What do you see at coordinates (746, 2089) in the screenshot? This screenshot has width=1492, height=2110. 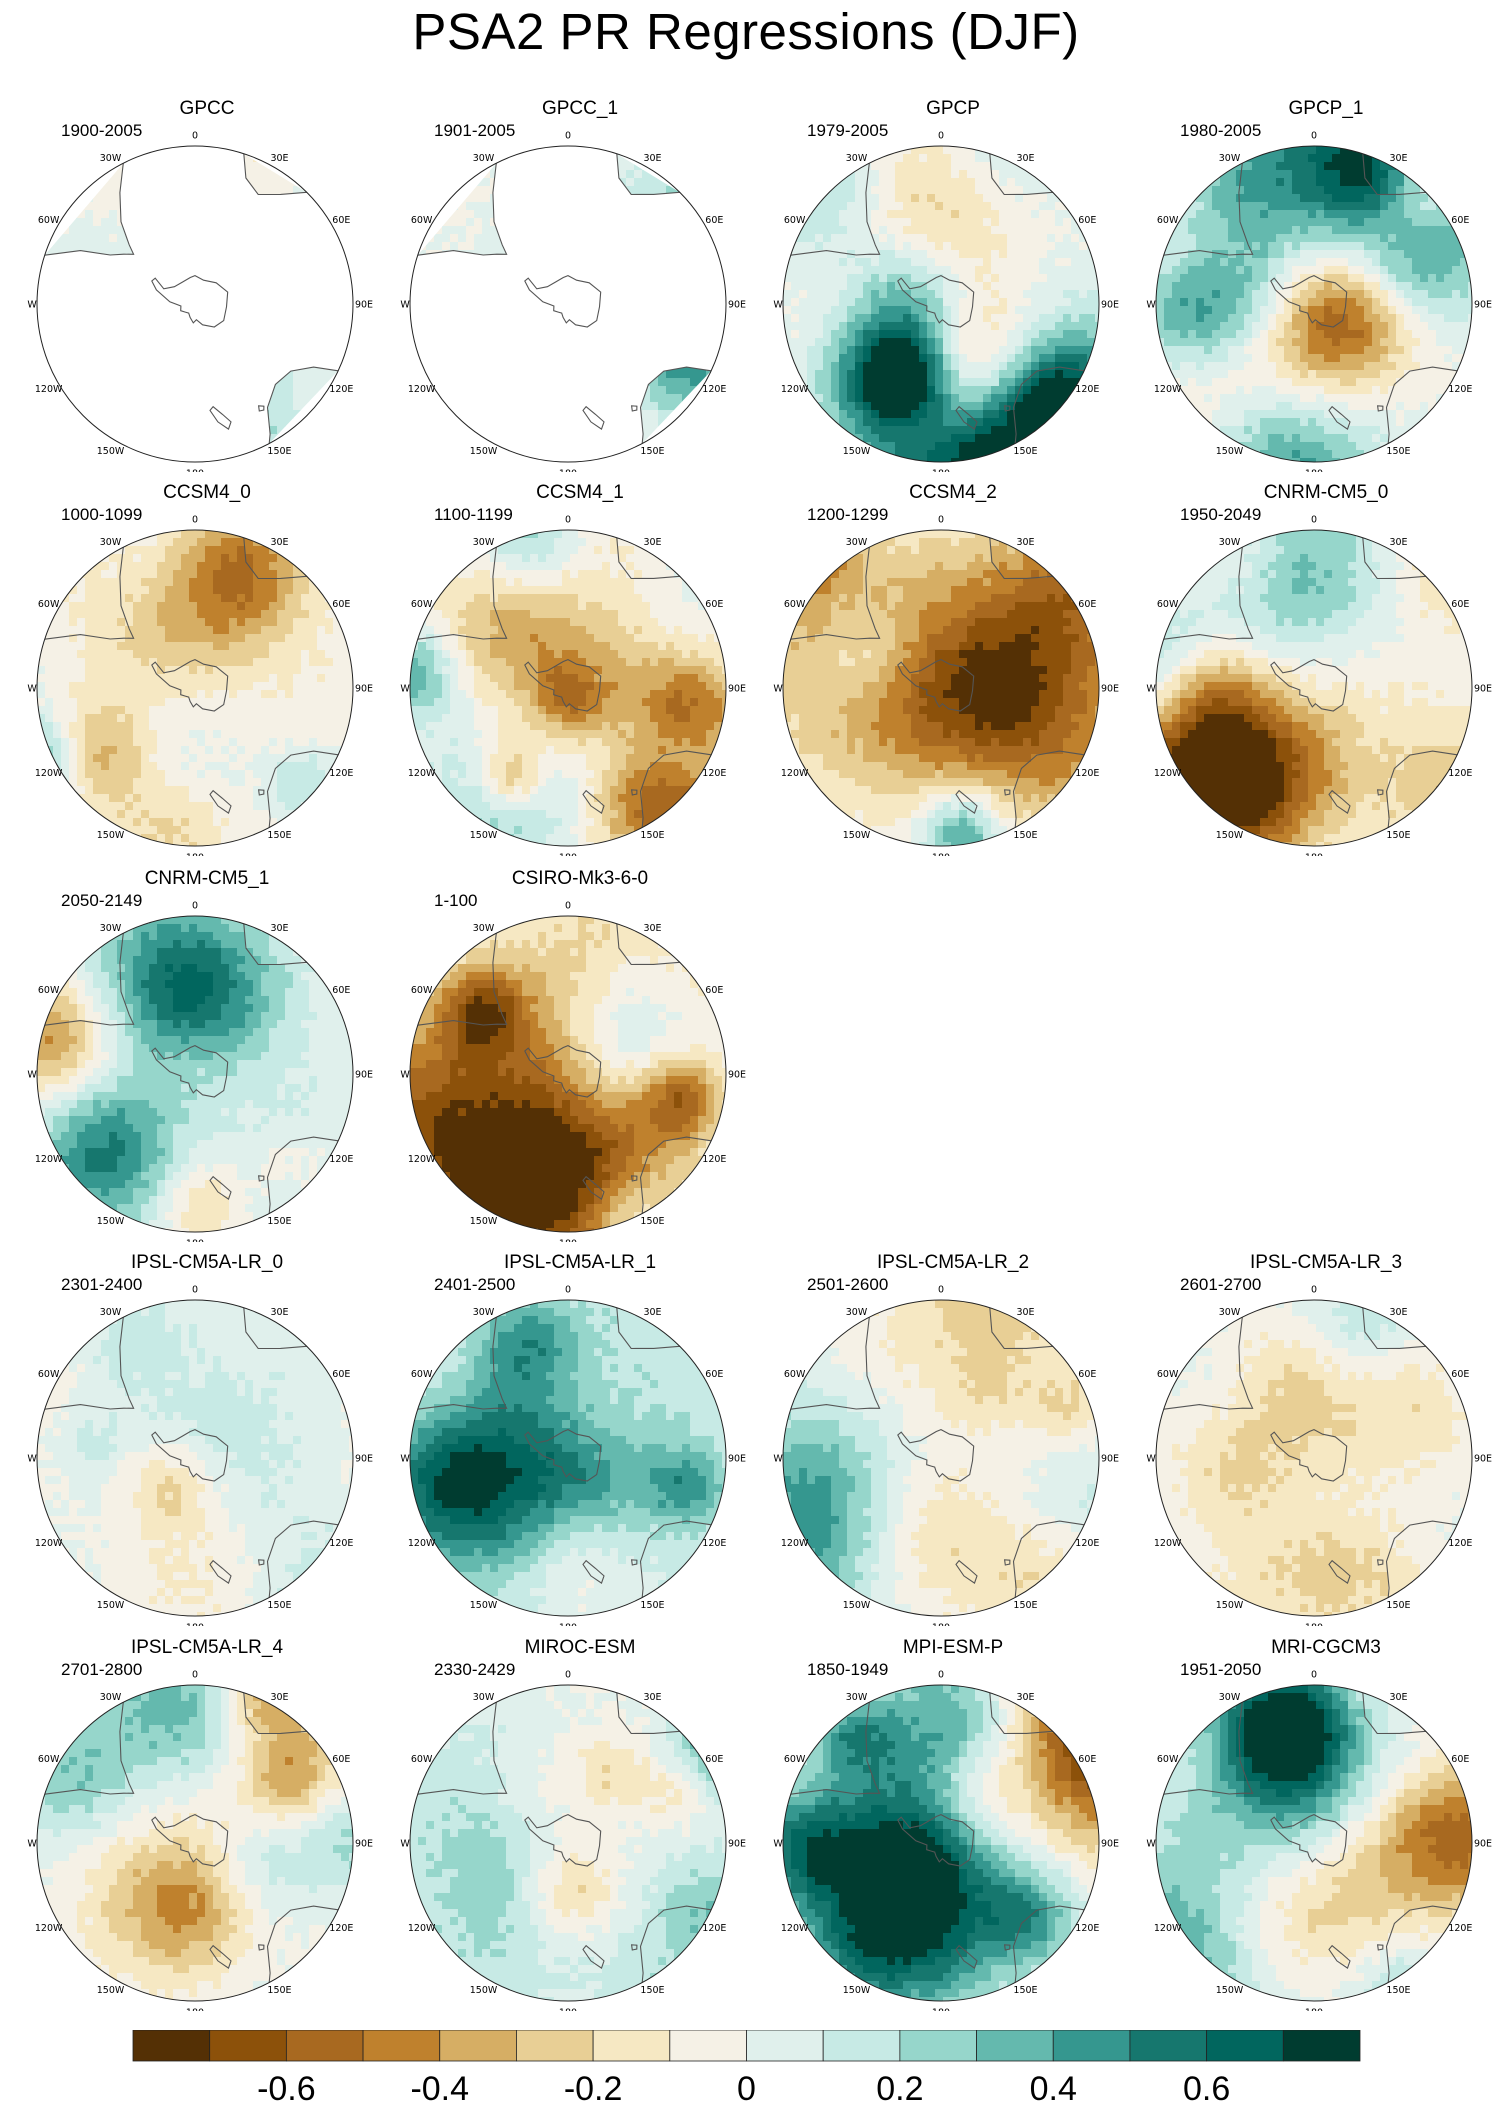 I see `colorbar-tick-label: 0` at bounding box center [746, 2089].